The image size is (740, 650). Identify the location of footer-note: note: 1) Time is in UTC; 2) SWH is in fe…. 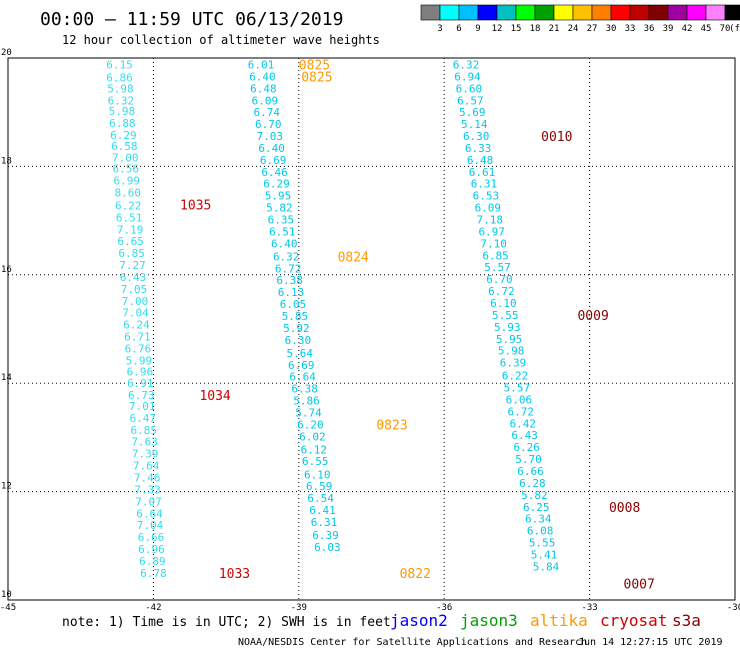
(226, 622).